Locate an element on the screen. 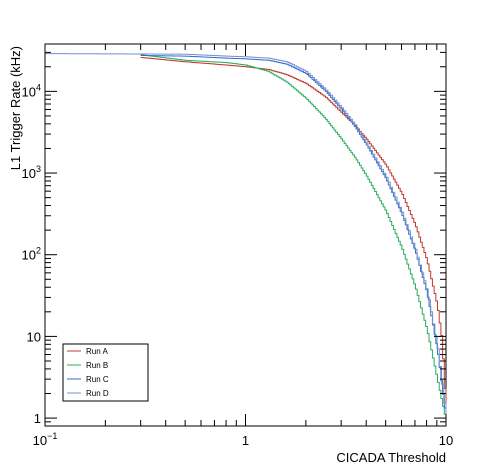  x-tick-label: 10−1 is located at coordinates (45, 439).